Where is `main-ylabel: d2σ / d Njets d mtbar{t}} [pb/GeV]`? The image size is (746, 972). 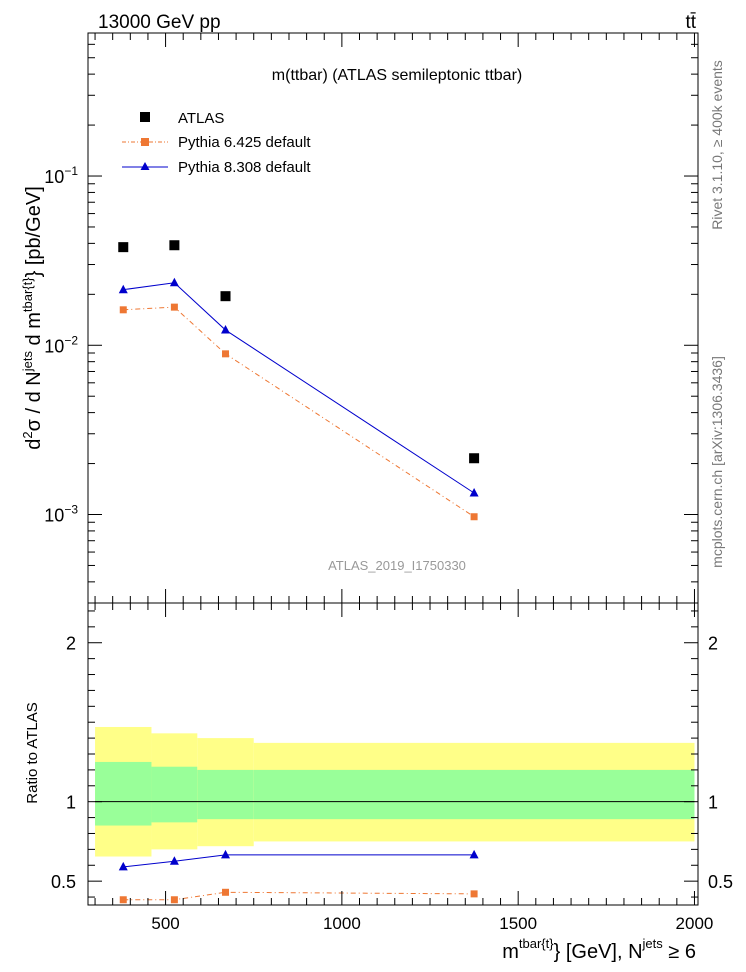 main-ylabel: d2σ / d Njets d mtbar{t}} [pb/GeV] is located at coordinates (32, 318).